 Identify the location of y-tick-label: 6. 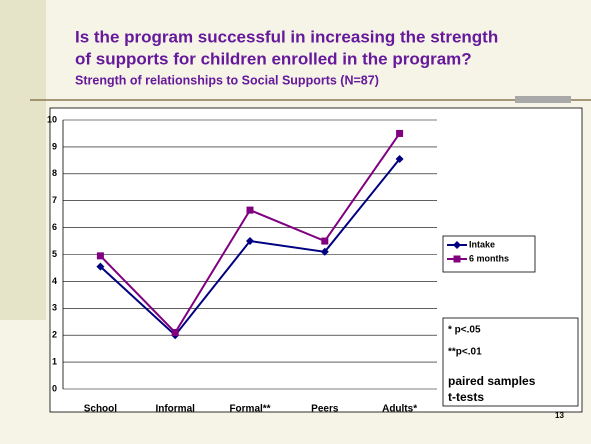
(54, 227).